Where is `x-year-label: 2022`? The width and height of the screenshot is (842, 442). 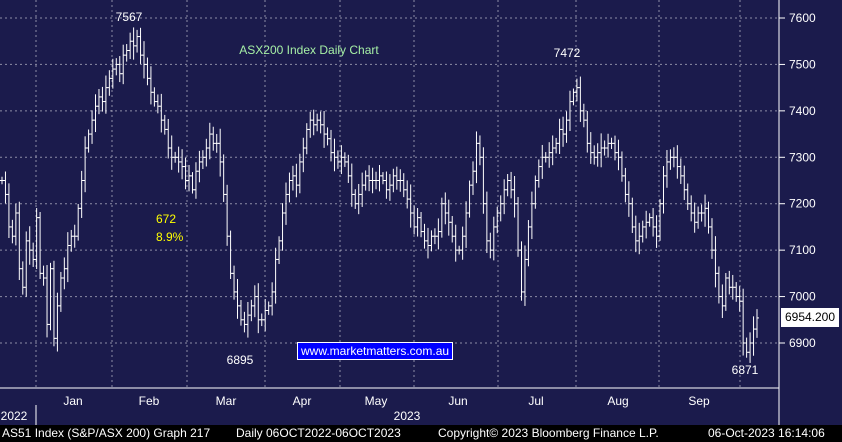
x-year-label: 2022 is located at coordinates (14, 416).